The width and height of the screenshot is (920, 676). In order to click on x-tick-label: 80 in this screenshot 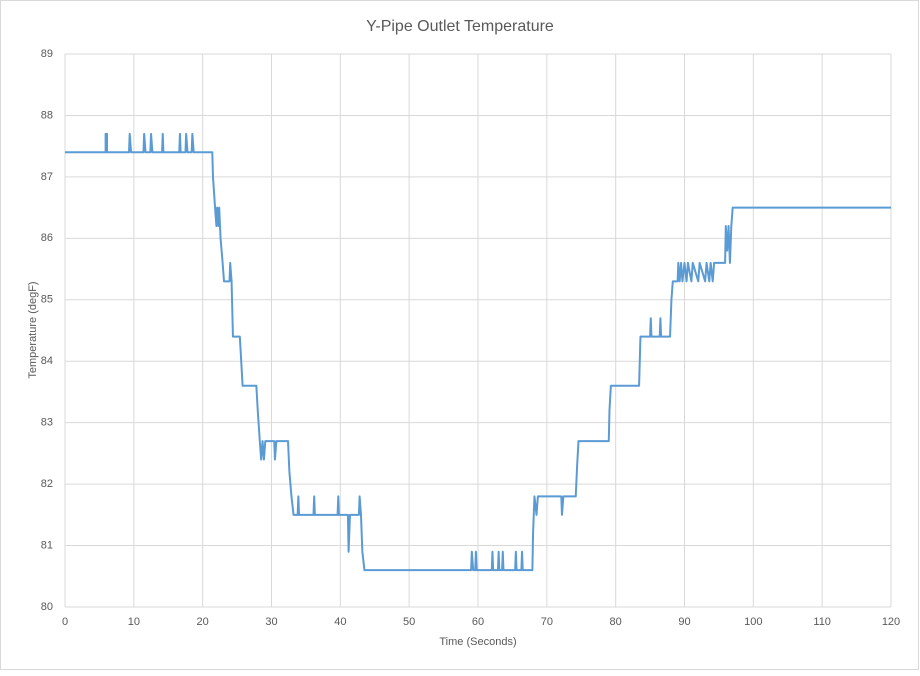, I will do `click(616, 622)`.